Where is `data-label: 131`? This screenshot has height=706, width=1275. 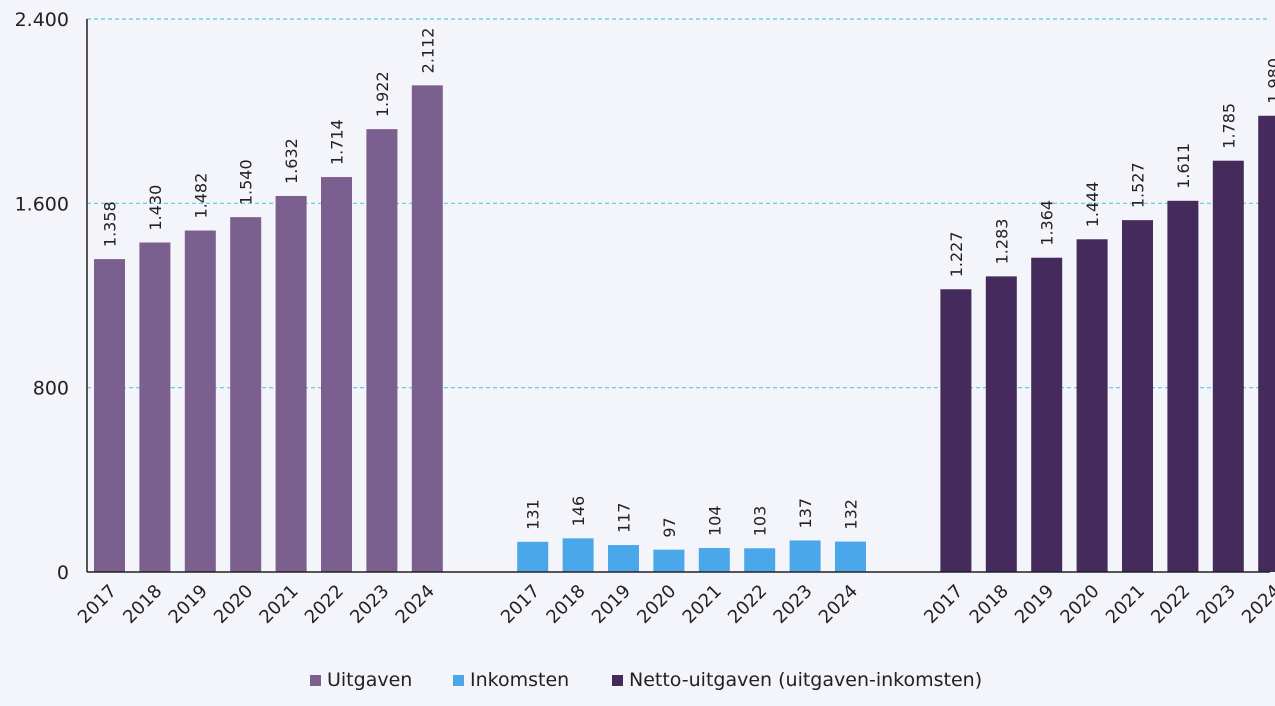 data-label: 131 is located at coordinates (533, 514).